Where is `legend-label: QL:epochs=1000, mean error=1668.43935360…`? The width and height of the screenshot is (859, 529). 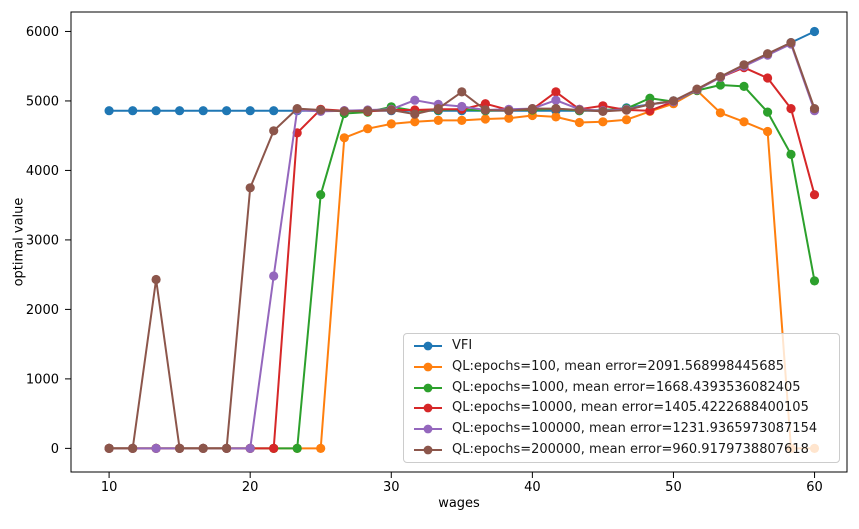 legend-label: QL:epochs=1000, mean error=1668.43935360… is located at coordinates (626, 387).